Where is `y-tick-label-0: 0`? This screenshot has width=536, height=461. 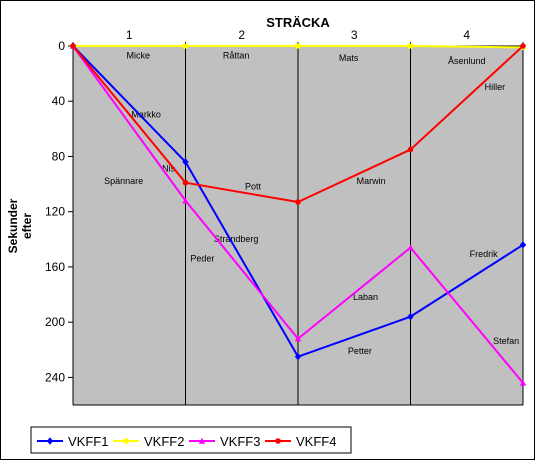 y-tick-label-0: 0 is located at coordinates (61, 46).